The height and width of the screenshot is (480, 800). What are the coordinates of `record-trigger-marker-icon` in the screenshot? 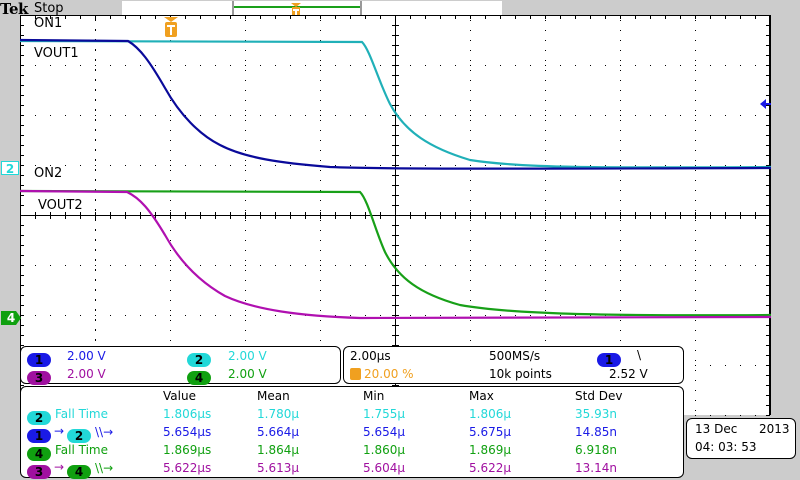 It's located at (296, 9).